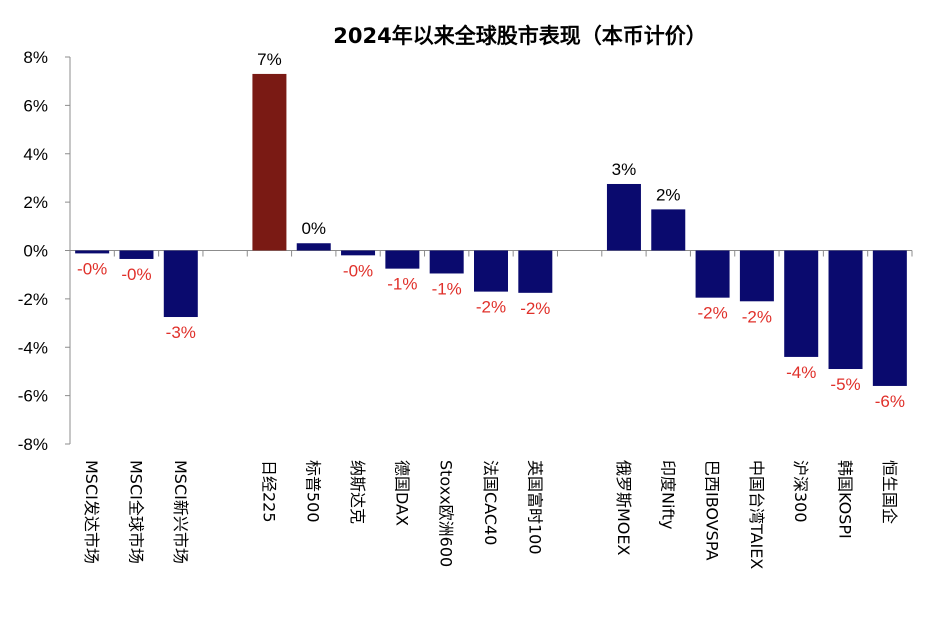  Describe the element at coordinates (712, 510) in the screenshot. I see `x-tick-label: 巴西IBOVSPA` at that location.